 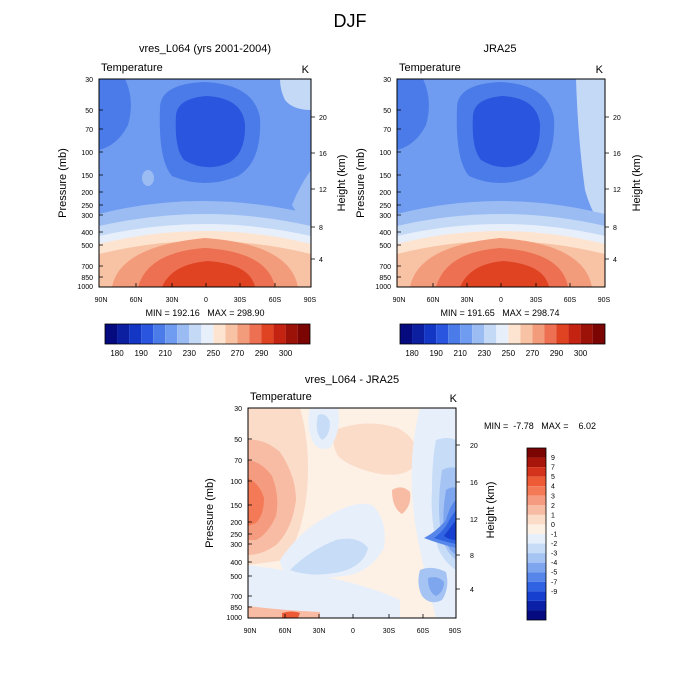 I want to click on panel-title: vres_L064 - JRA25, so click(x=352, y=380).